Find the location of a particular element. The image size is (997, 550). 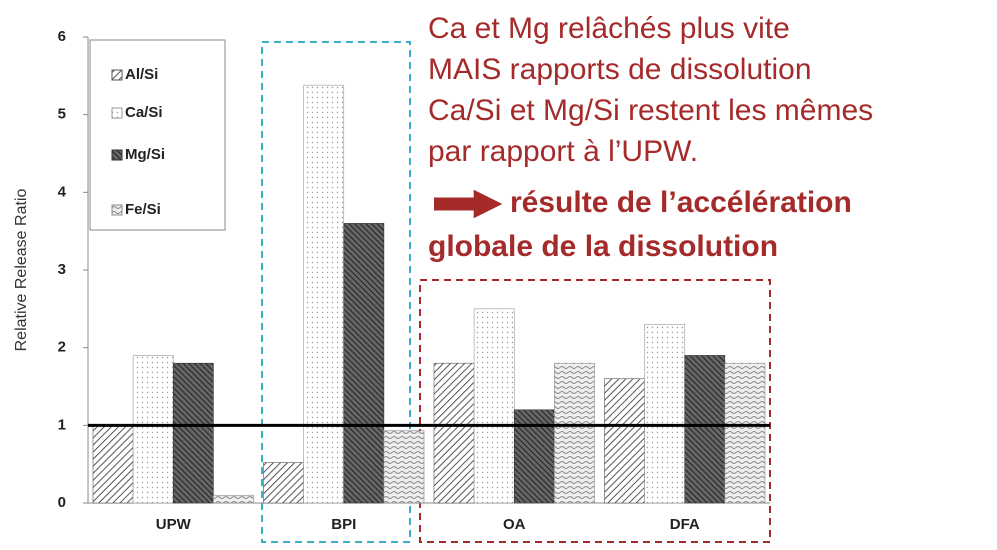

highlight-box-bpi is located at coordinates (336, 292).